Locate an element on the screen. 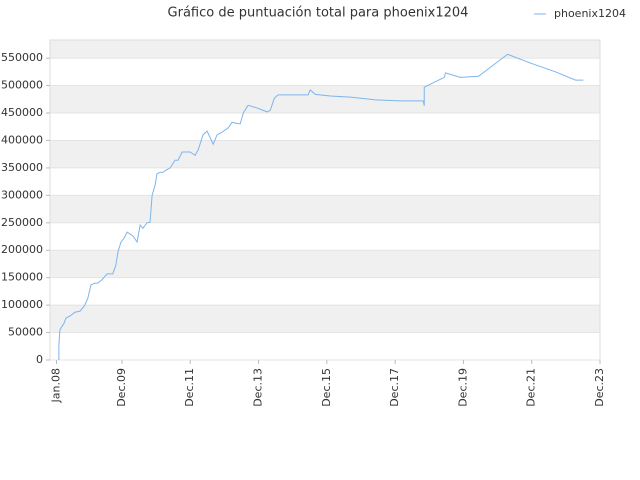 This screenshot has width=640, height=480. x-tick-label: Jan.08 is located at coordinates (55, 385).